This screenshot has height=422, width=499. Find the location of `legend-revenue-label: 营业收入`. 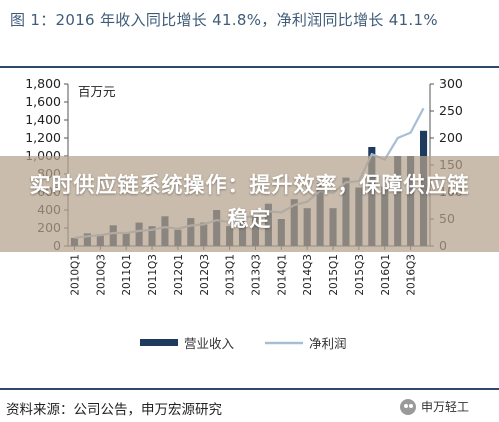

legend-revenue-label: 营业收入 is located at coordinates (209, 343).